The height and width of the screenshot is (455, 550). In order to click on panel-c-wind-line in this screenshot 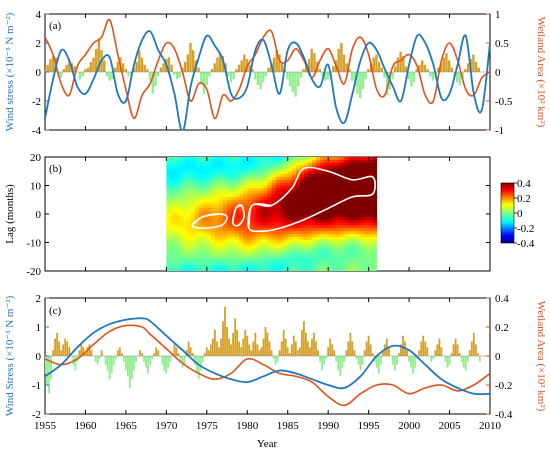, I will do `click(267, 356)`.